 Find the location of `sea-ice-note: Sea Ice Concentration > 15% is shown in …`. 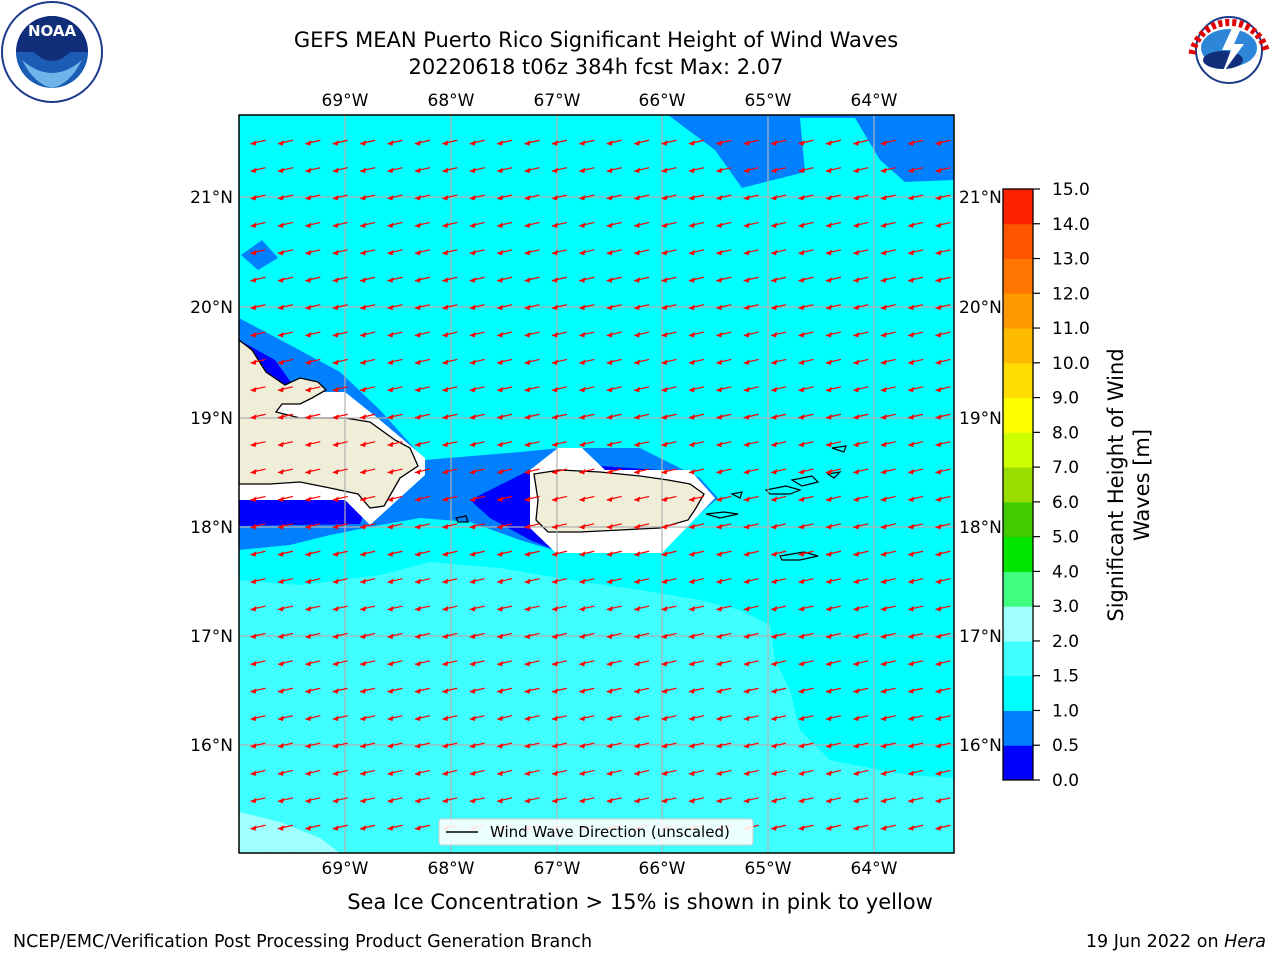

sea-ice-note: Sea Ice Concentration > 15% is shown in … is located at coordinates (640, 902).